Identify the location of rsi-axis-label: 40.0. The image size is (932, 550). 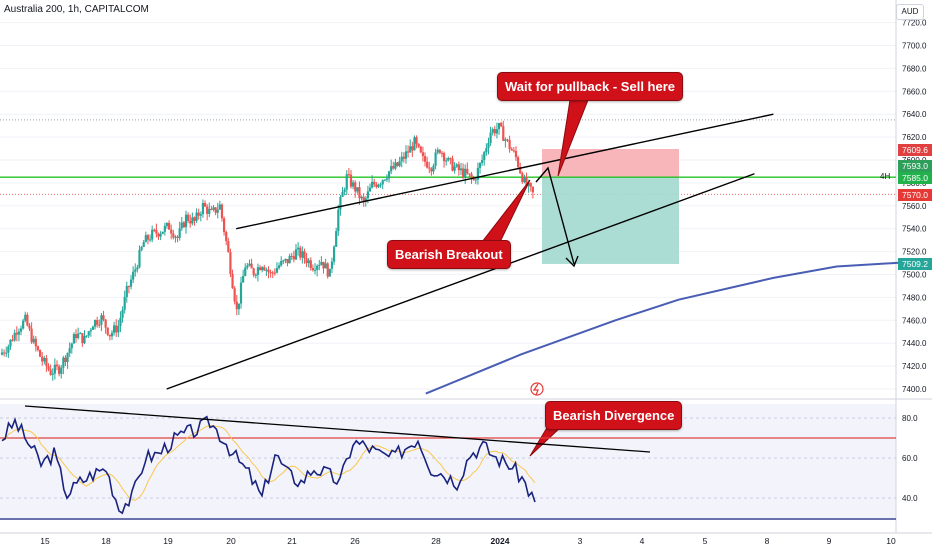
(910, 498).